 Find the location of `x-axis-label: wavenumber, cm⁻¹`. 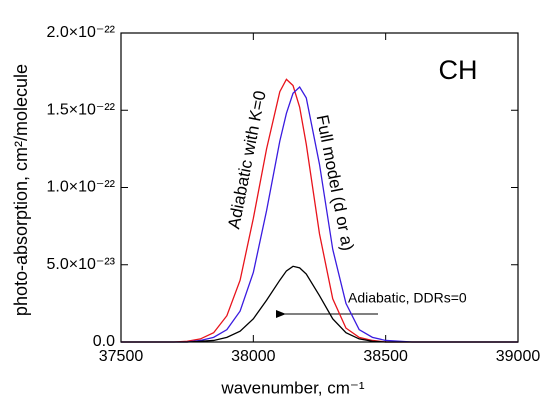

x-axis-label: wavenumber, cm⁻¹ is located at coordinates (292, 387).